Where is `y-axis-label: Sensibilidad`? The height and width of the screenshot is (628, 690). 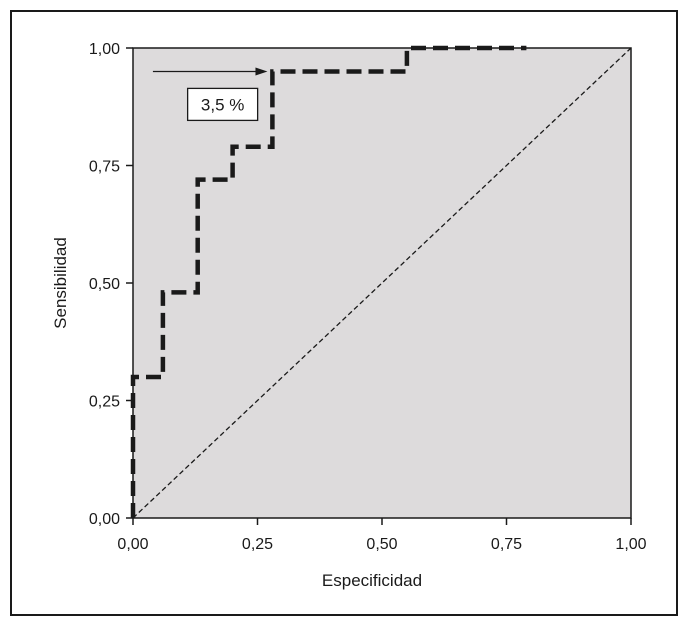
y-axis-label: Sensibilidad is located at coordinates (60, 283).